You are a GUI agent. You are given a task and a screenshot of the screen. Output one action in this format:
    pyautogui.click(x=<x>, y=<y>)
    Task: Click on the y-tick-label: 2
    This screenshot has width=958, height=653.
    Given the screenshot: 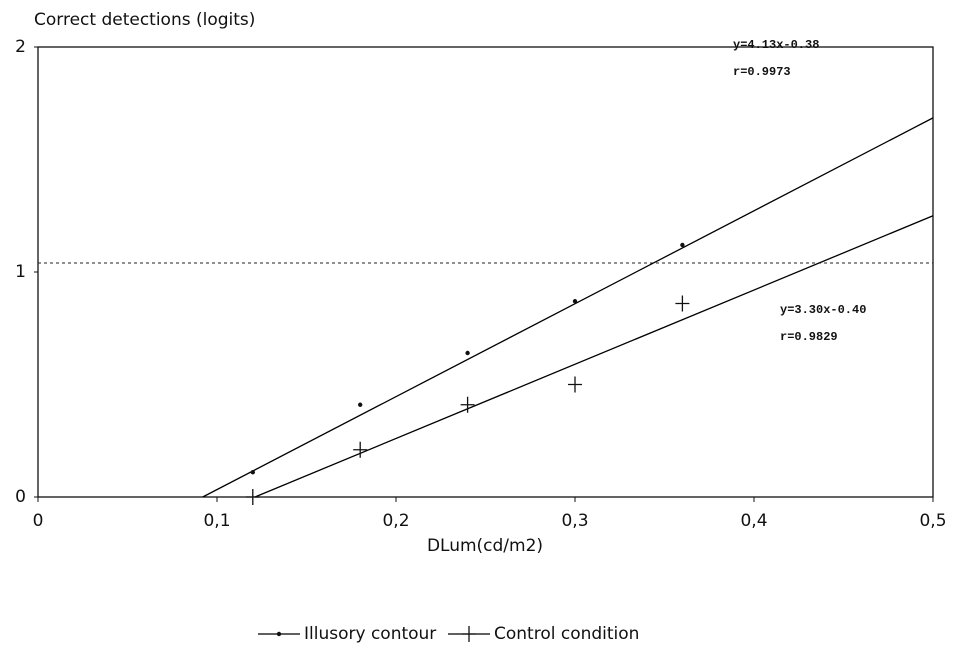 What is the action you would take?
    pyautogui.click(x=20, y=47)
    